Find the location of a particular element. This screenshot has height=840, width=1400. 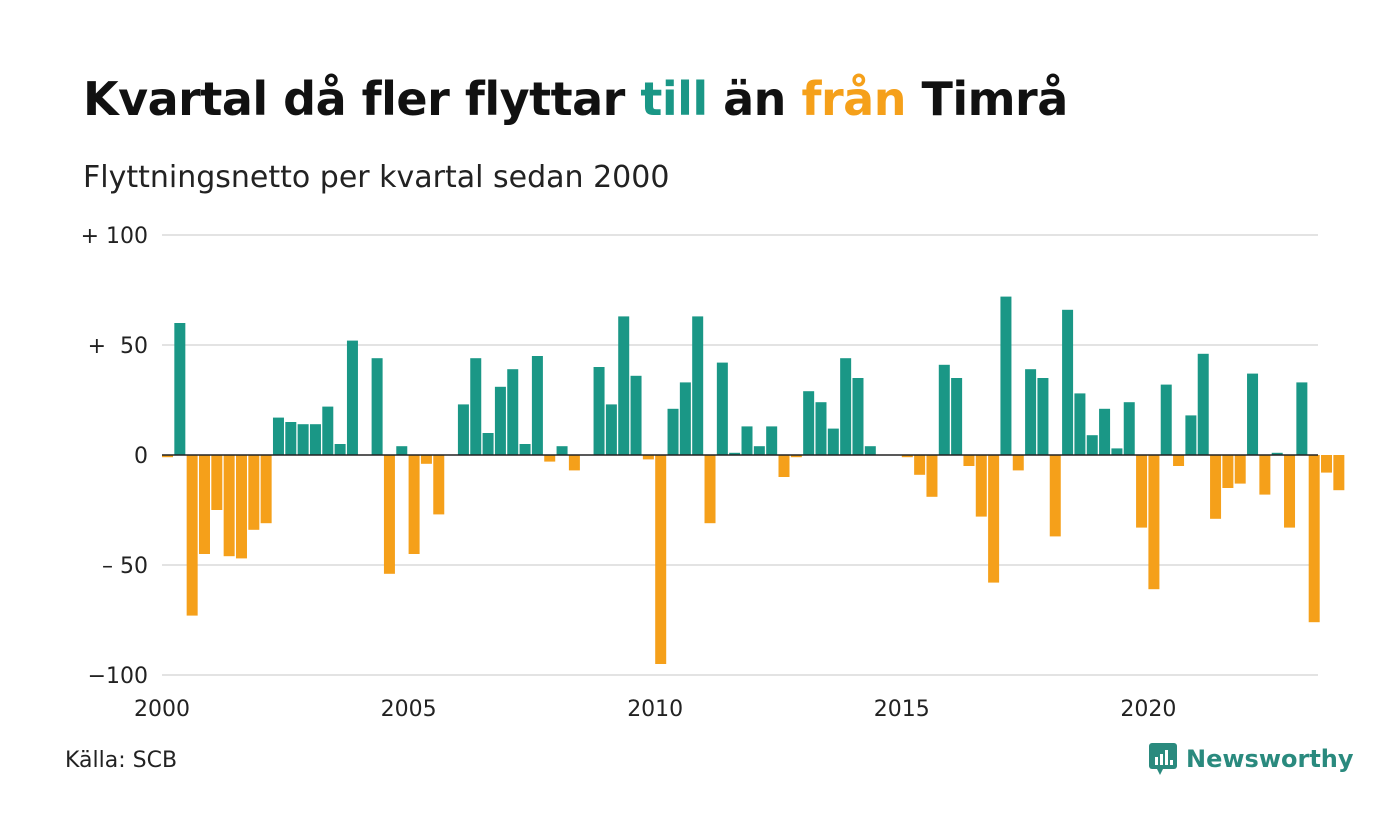

x-tick-label: 2010 is located at coordinates (655, 709).